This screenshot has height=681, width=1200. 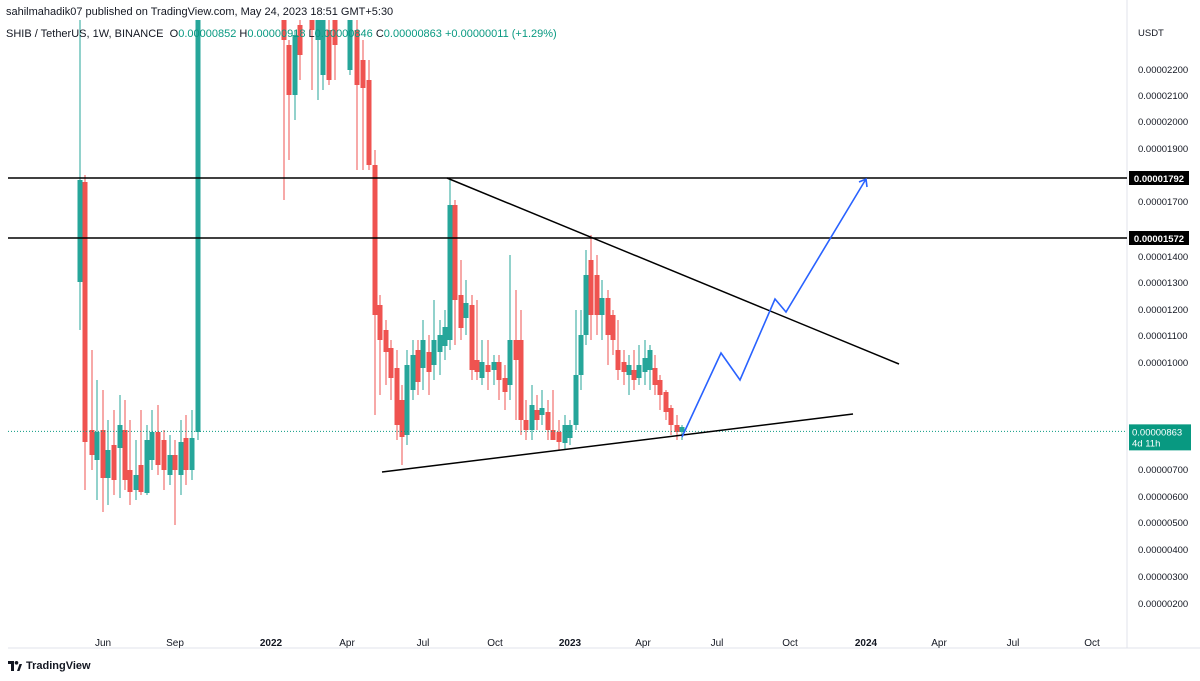 I want to click on countdown-label: 4d 11h, so click(x=1146, y=443).